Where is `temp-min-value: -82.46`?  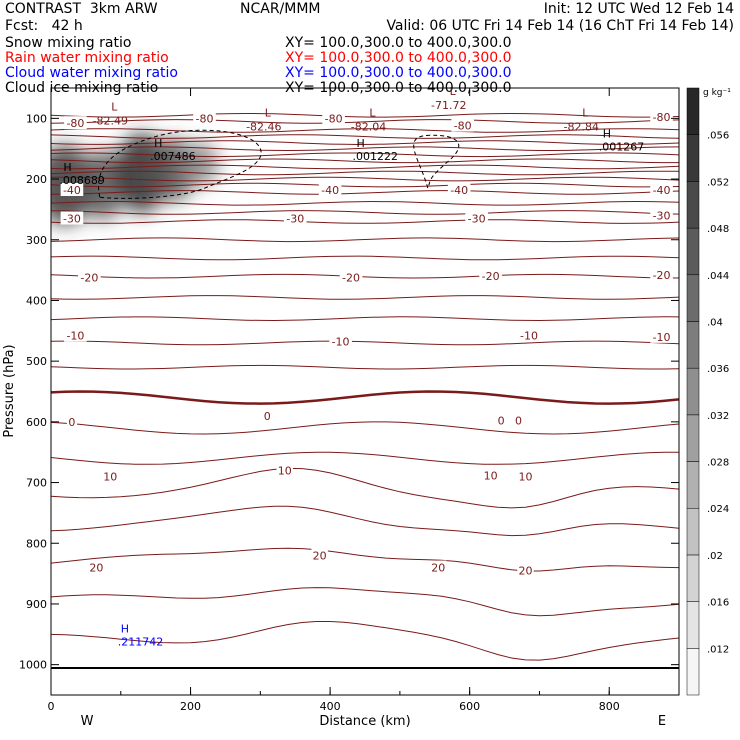 temp-min-value: -82.46 is located at coordinates (263, 126).